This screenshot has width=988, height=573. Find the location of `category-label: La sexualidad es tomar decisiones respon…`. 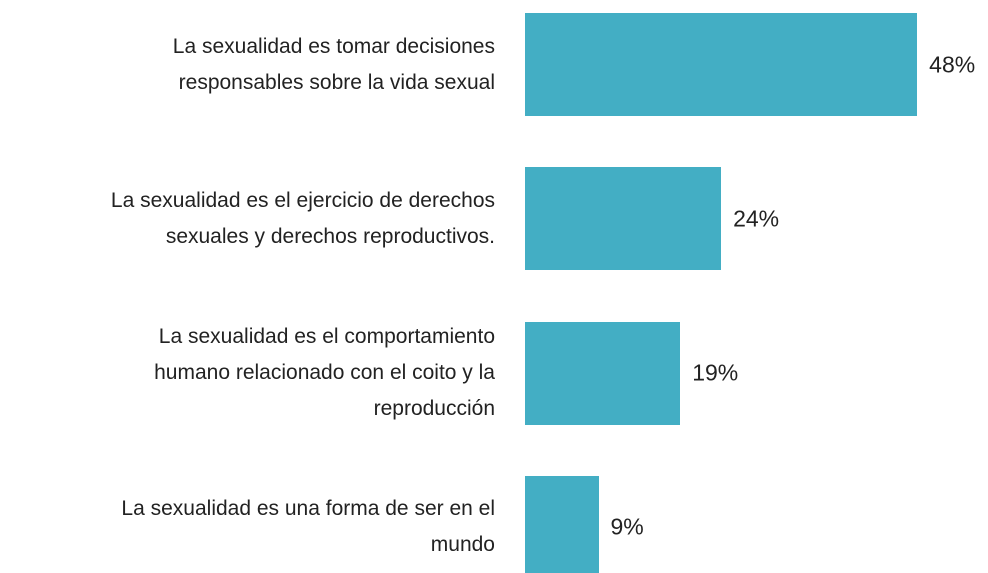

category-label: La sexualidad es tomar decisiones respon… is located at coordinates (333, 64).